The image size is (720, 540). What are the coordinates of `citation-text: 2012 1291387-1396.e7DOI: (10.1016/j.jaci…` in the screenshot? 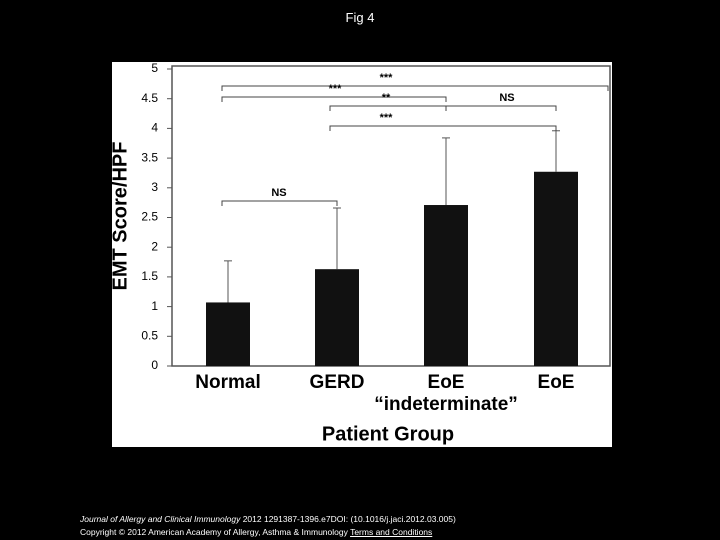 It's located at (348, 519).